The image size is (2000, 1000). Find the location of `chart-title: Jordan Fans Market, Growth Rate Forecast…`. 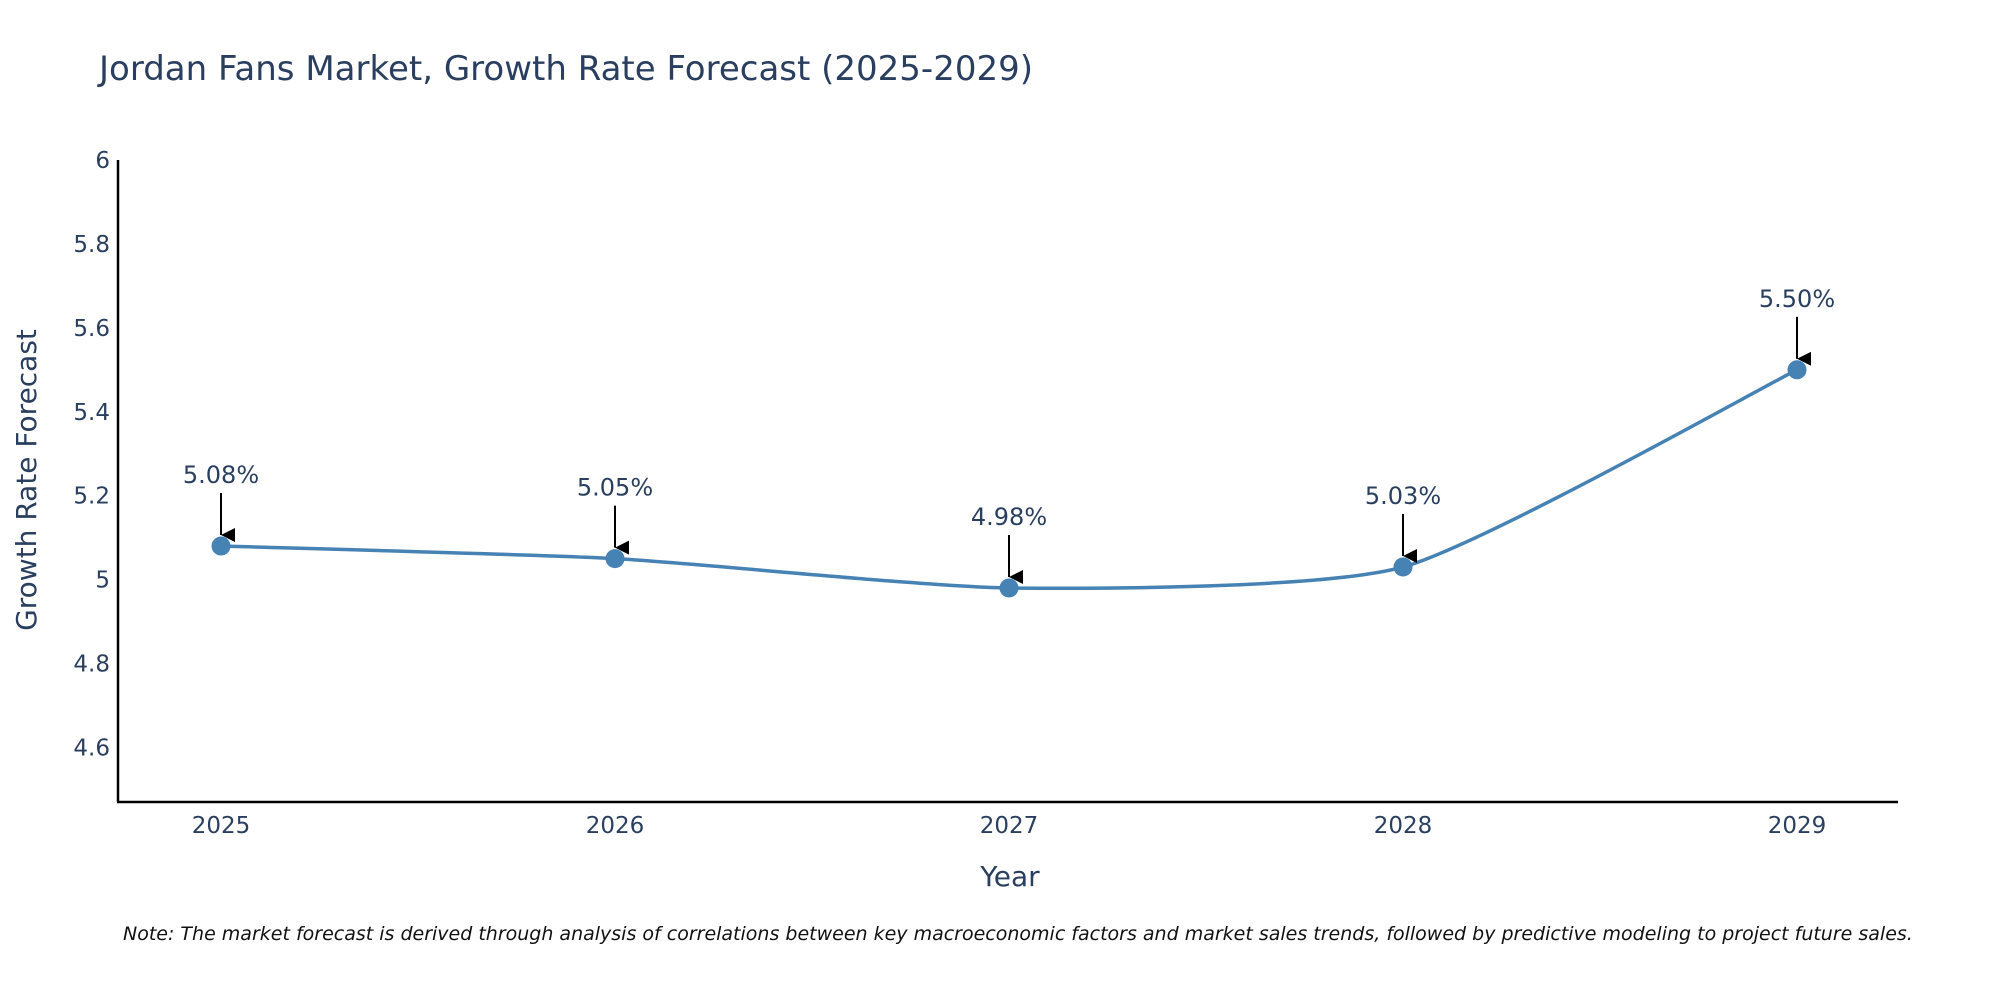

chart-title: Jordan Fans Market, Growth Rate Forecast… is located at coordinates (565, 69).